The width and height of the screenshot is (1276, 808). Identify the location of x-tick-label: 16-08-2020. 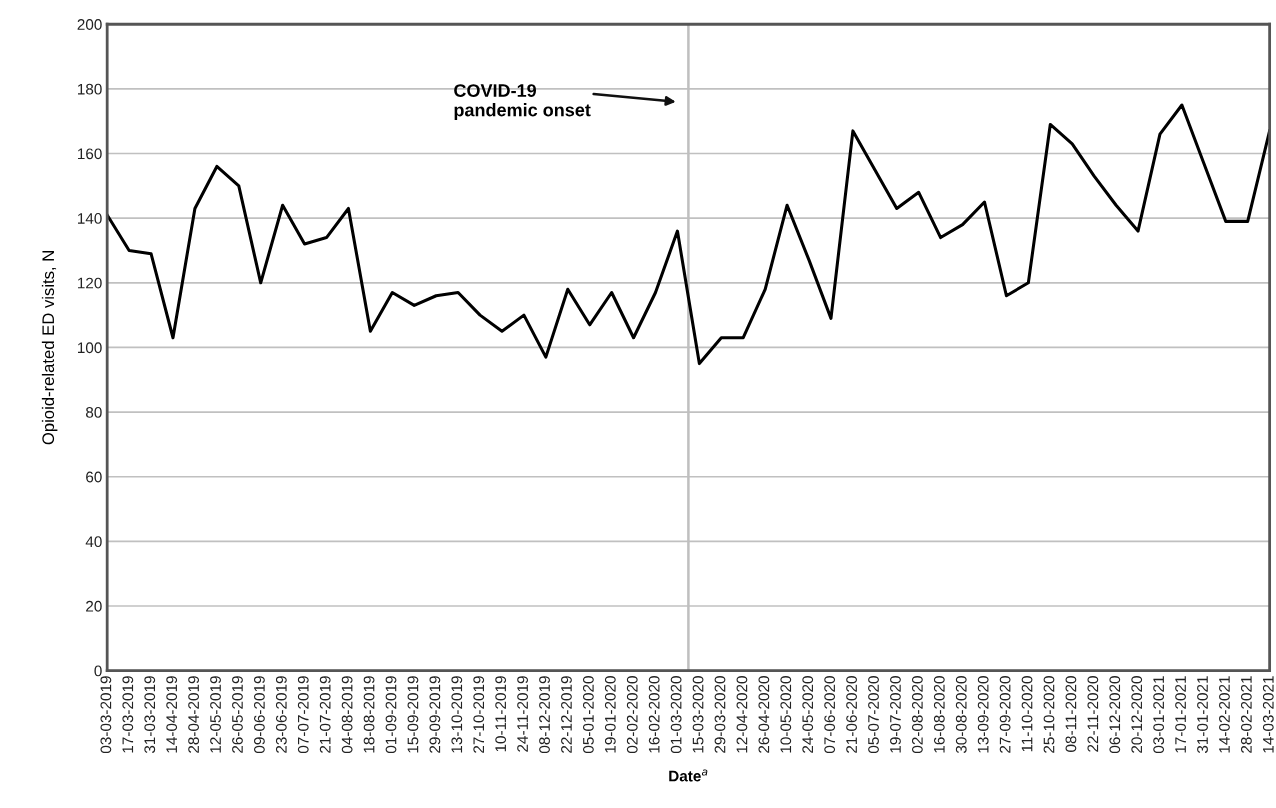
(939, 714).